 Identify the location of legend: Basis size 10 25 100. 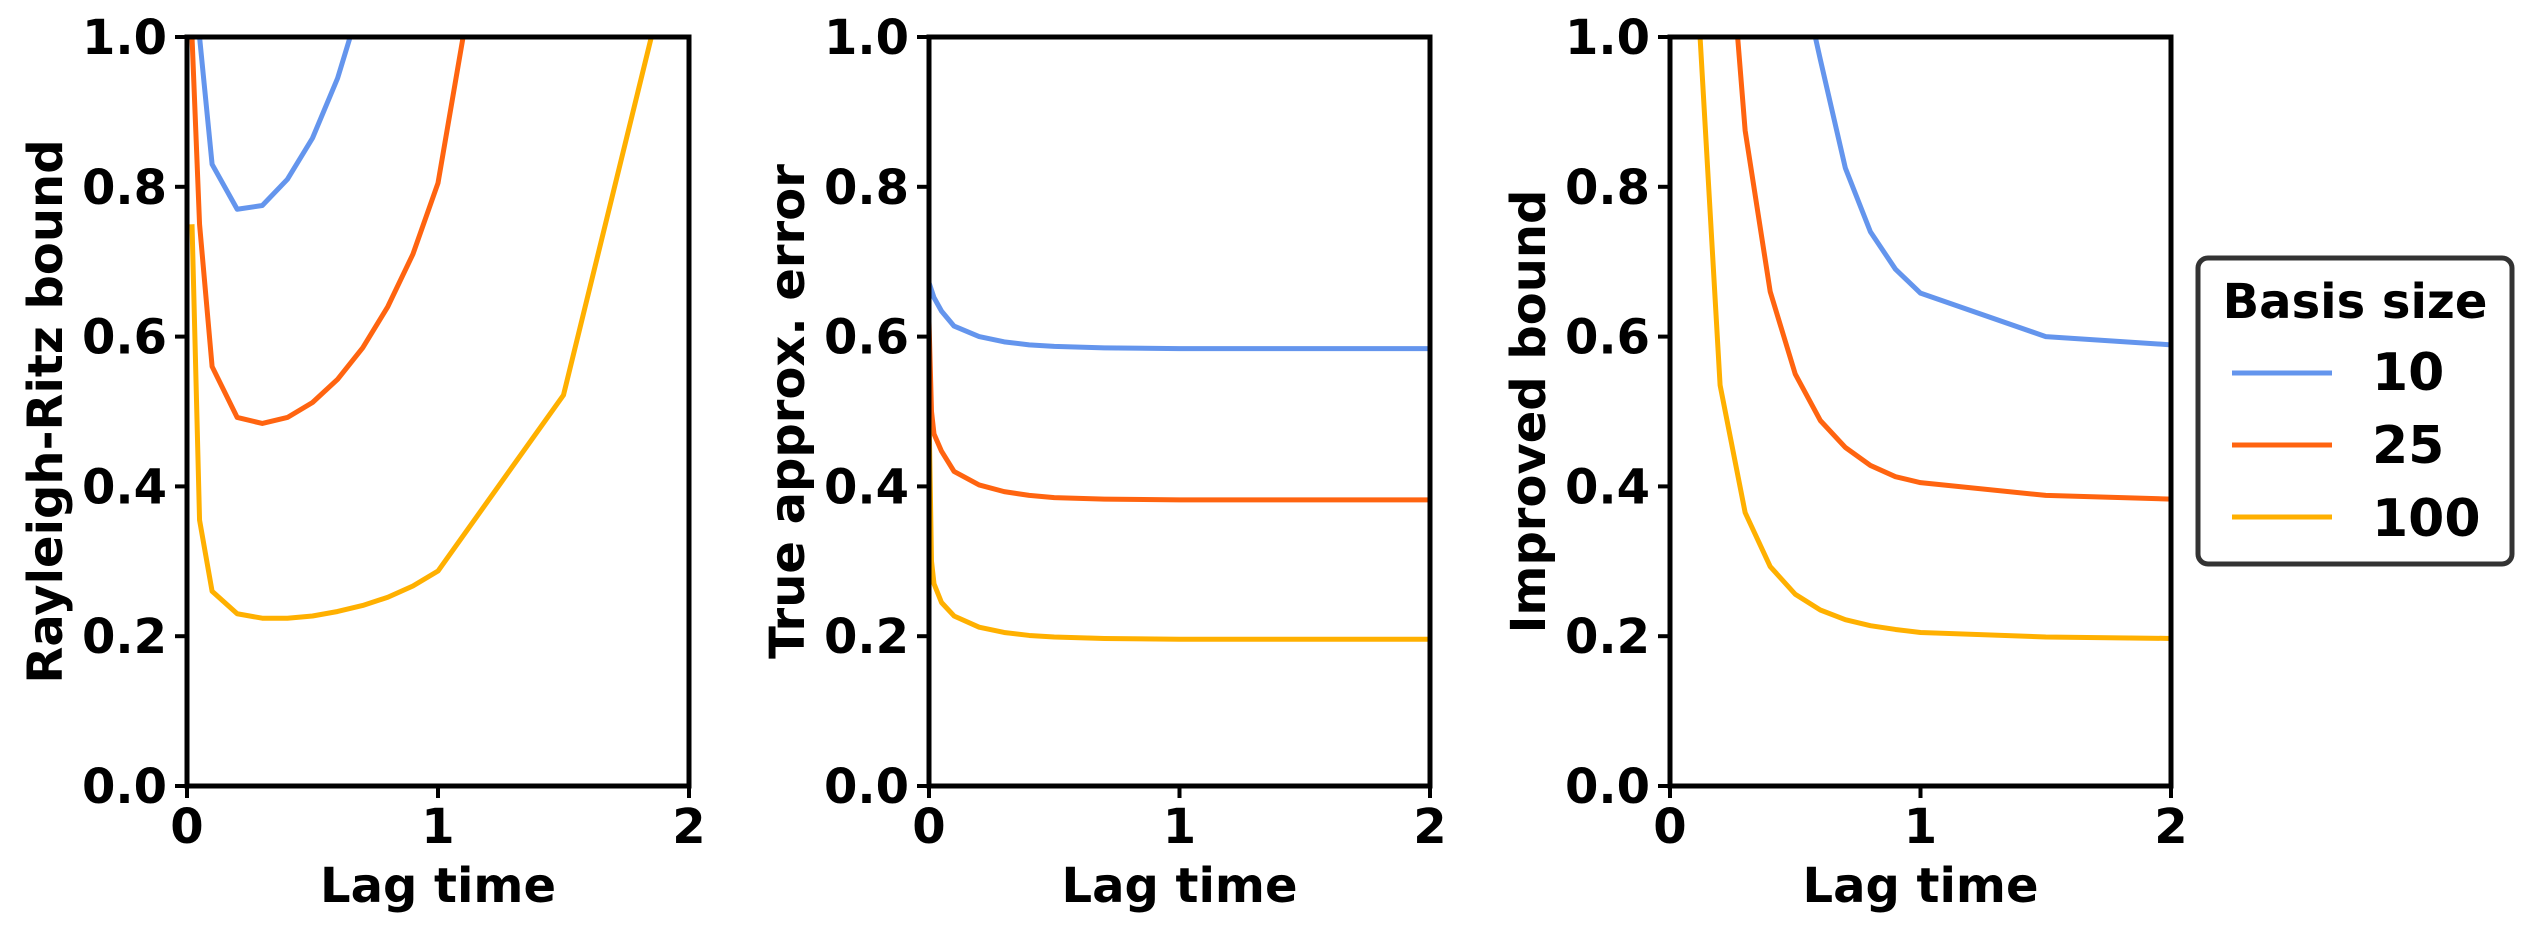
(2355, 411).